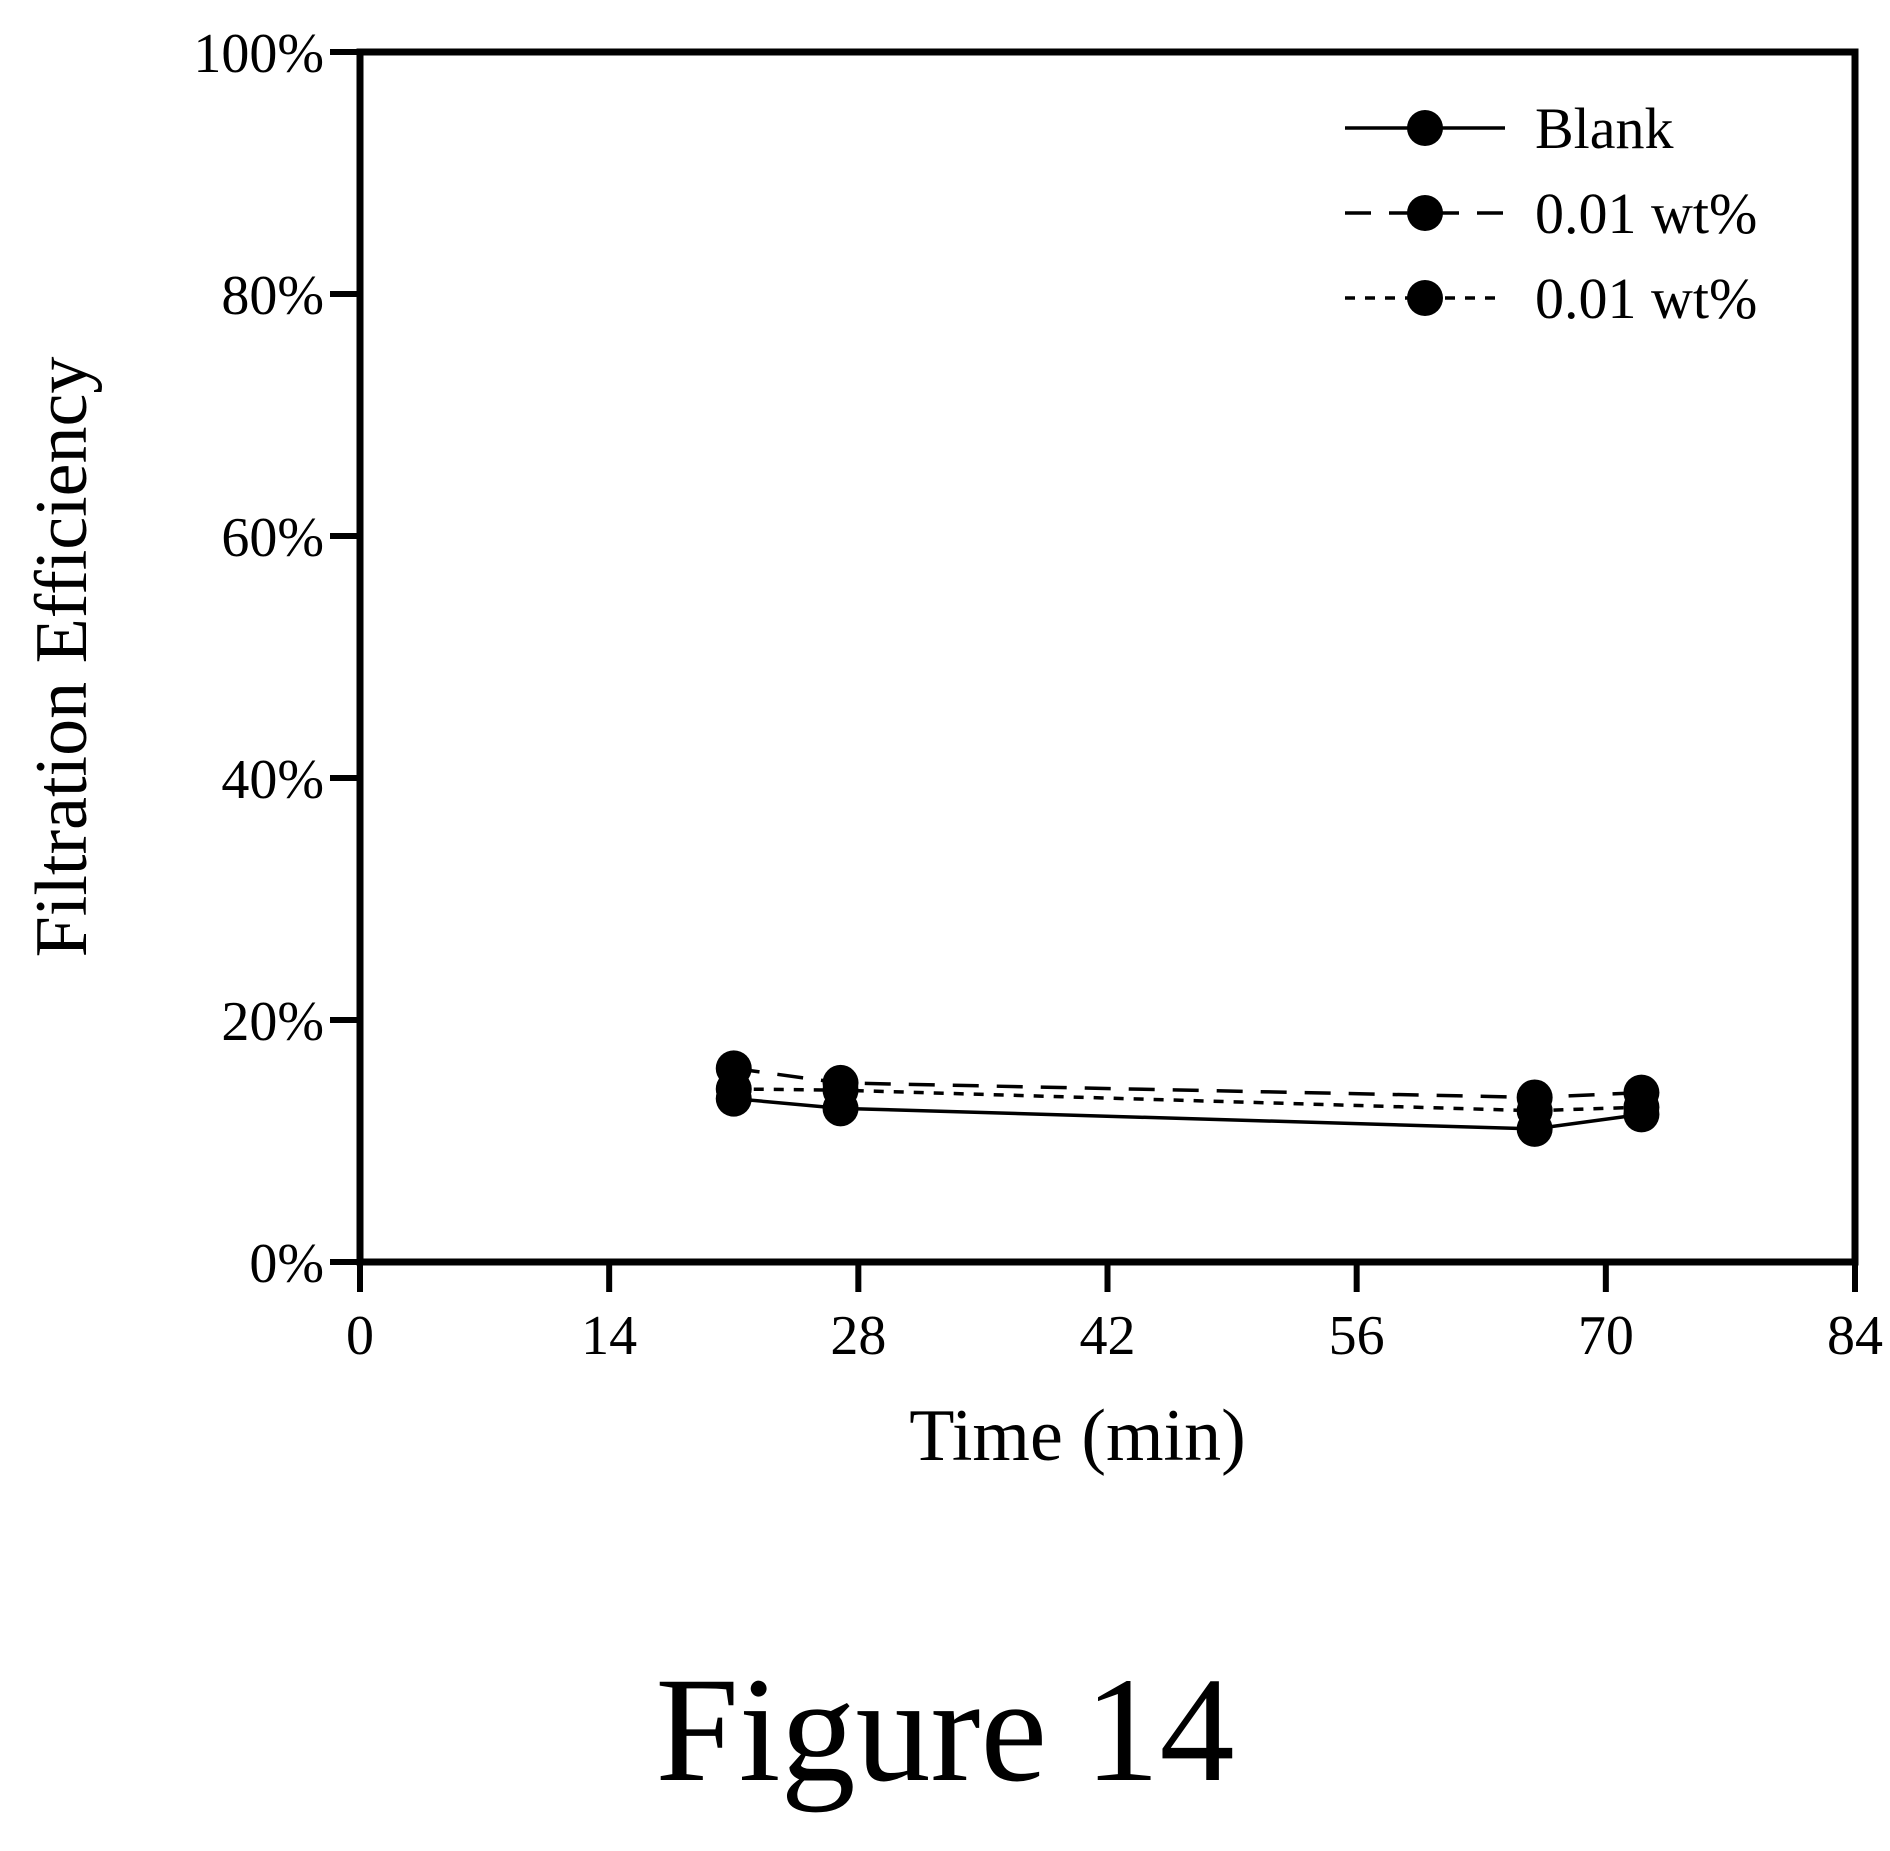 This screenshot has height=1851, width=1890. What do you see at coordinates (858, 1336) in the screenshot?
I see `x-tick-label: 28` at bounding box center [858, 1336].